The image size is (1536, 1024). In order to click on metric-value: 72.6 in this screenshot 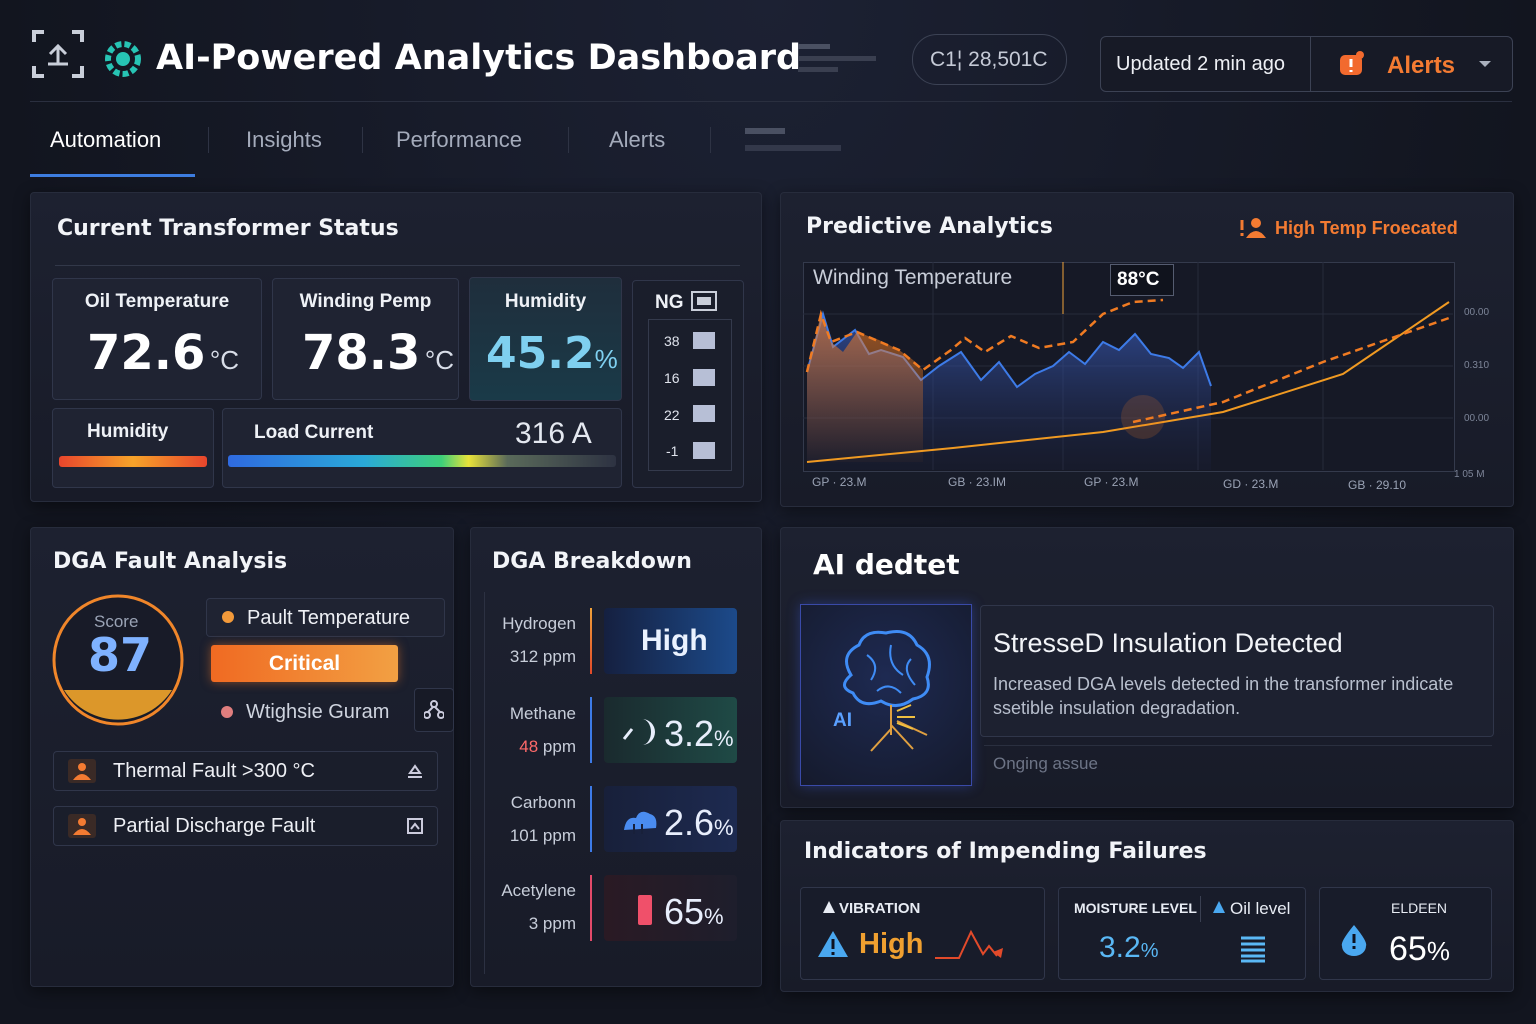, I will do `click(146, 353)`.